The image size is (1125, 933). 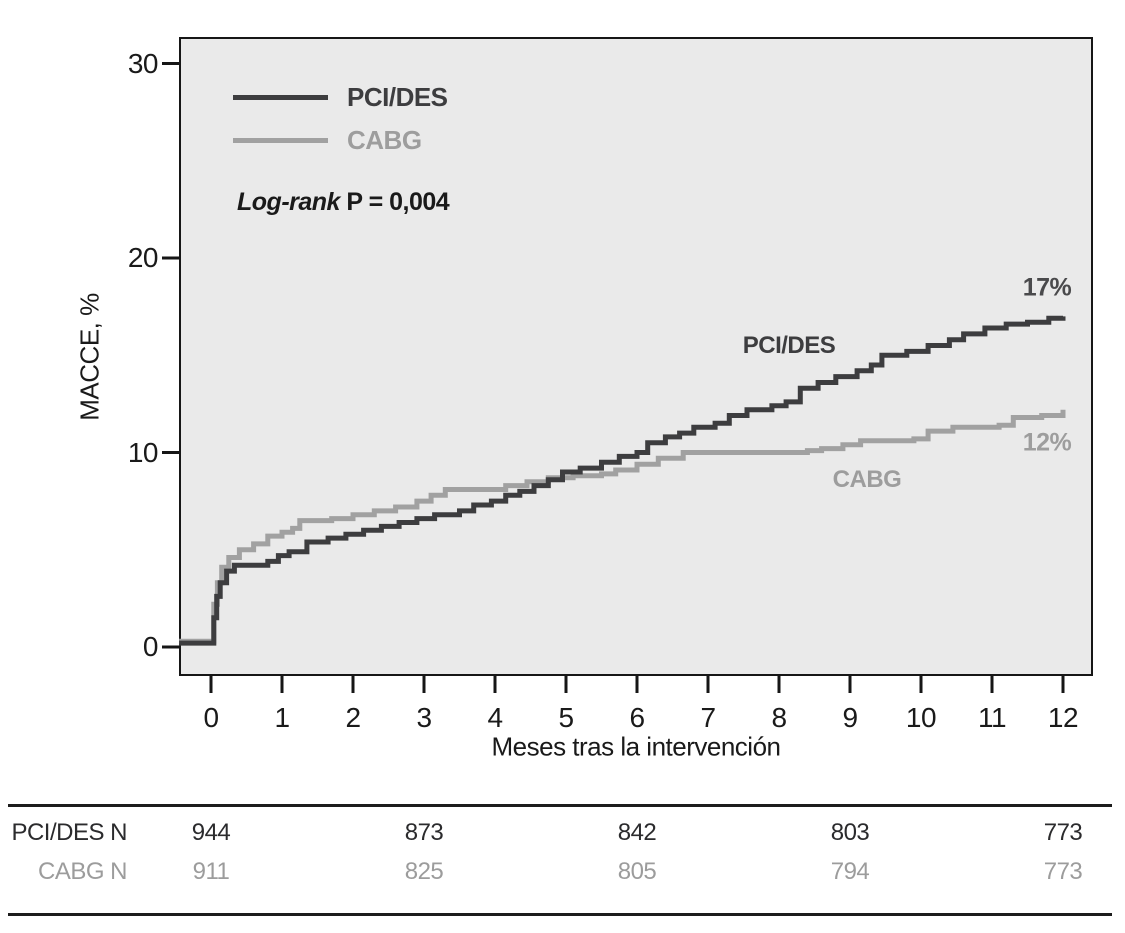 What do you see at coordinates (211, 871) in the screenshot?
I see `risk-cell: 911` at bounding box center [211, 871].